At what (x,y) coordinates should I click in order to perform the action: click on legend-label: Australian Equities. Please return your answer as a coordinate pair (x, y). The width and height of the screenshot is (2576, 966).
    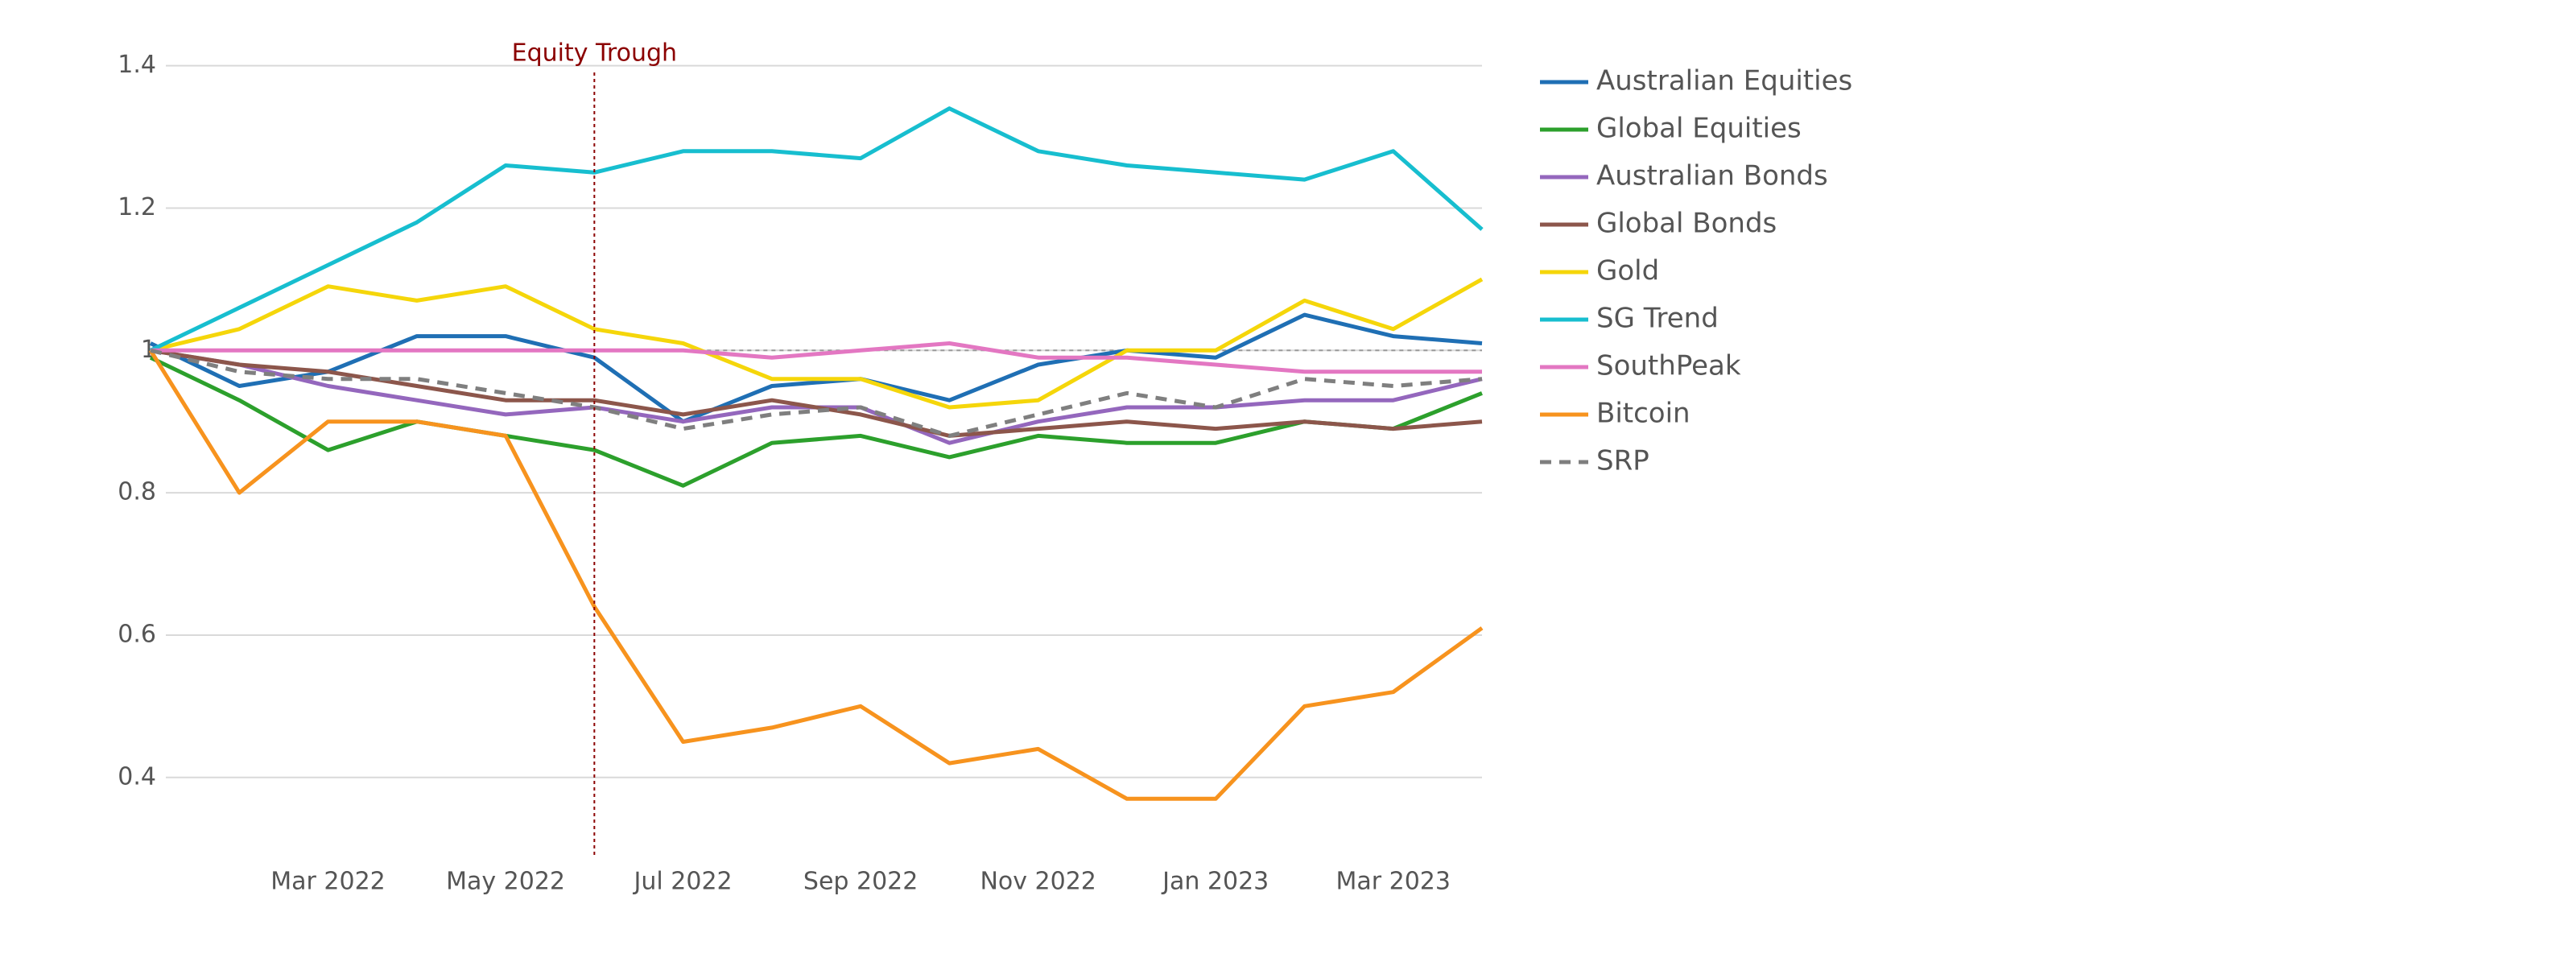
    Looking at the image, I should click on (1724, 81).